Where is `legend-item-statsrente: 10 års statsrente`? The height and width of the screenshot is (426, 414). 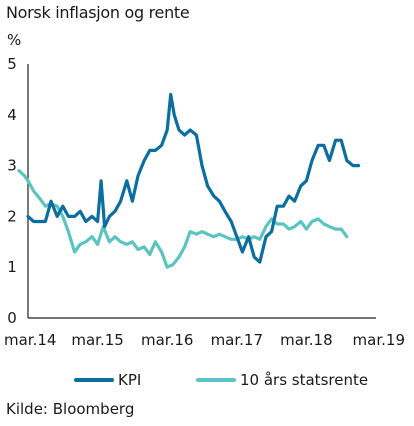
legend-item-statsrente: 10 års statsrente is located at coordinates (282, 380).